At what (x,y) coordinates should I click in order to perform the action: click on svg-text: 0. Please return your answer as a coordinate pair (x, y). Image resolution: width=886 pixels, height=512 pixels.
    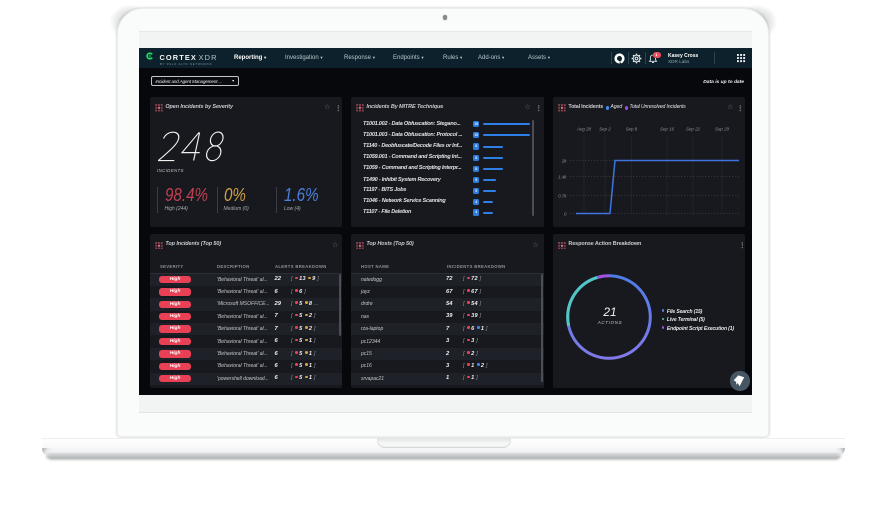
    Looking at the image, I should click on (565, 213).